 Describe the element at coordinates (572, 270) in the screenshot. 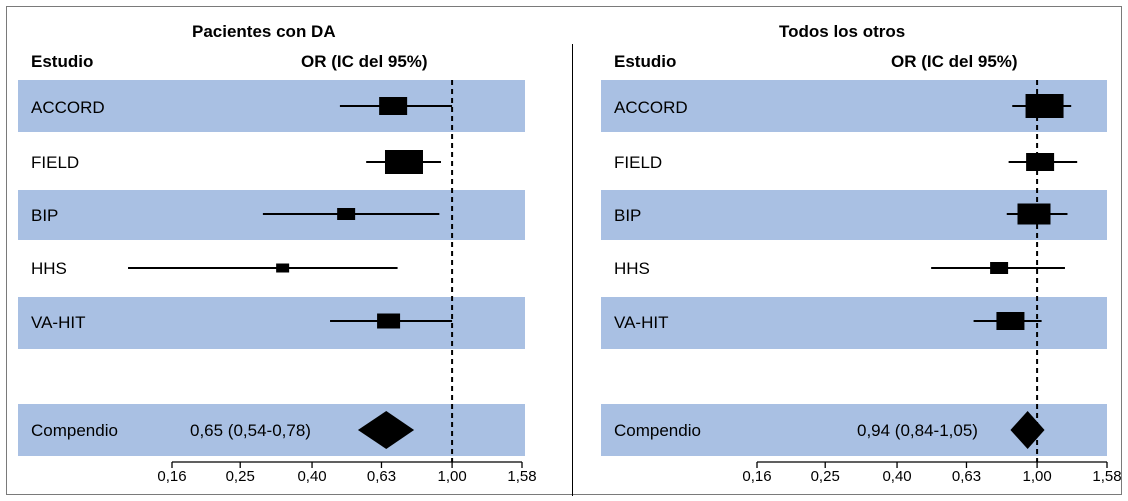

I see `panel-divider` at that location.